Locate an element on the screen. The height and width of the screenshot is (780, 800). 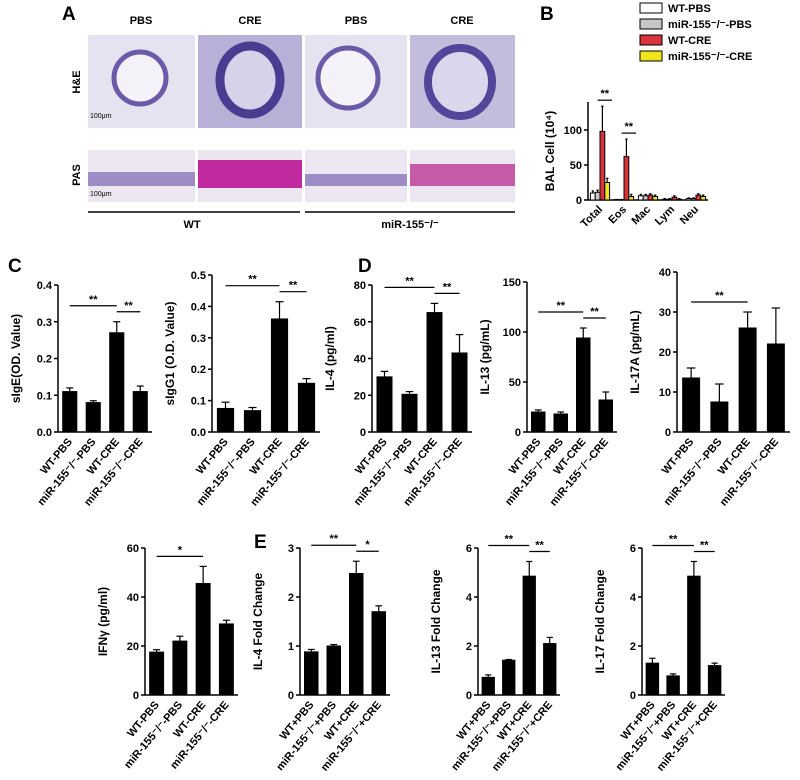
panel-letter: A is located at coordinates (69, 14).